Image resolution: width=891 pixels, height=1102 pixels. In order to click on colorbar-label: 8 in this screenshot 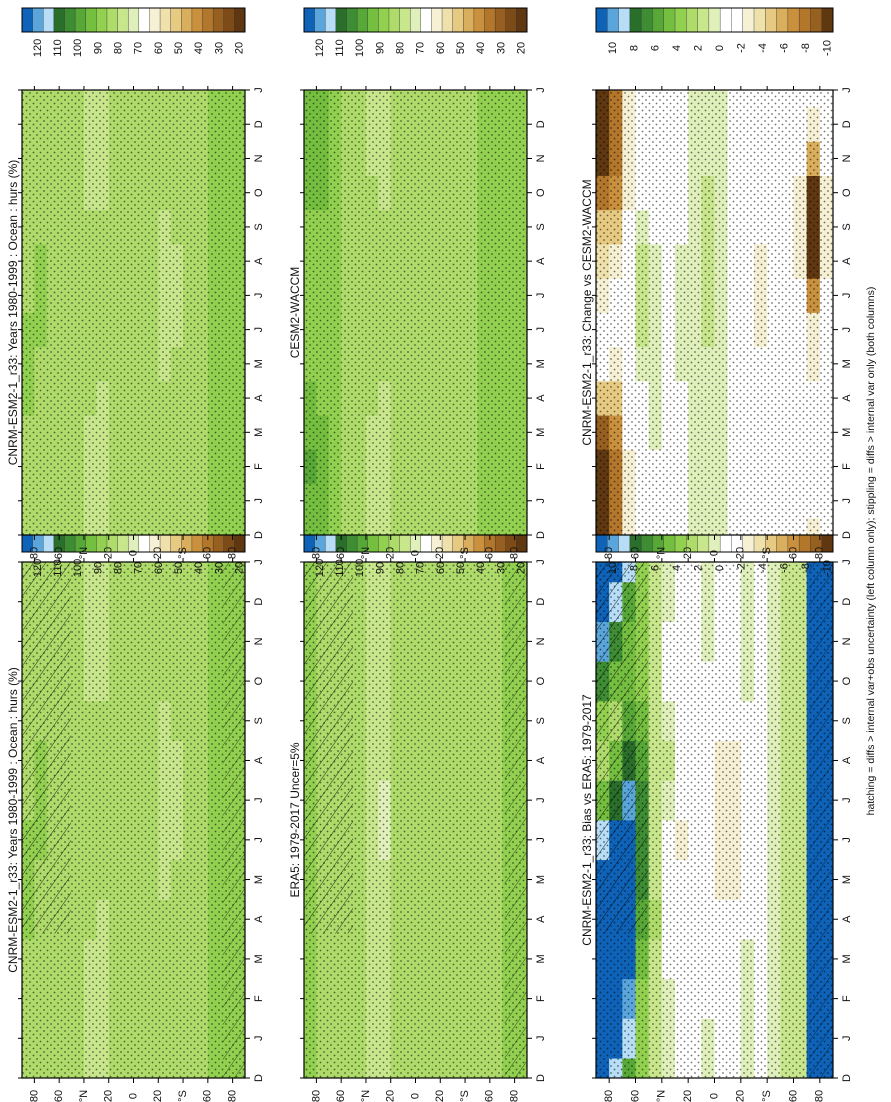, I will do `click(634, 568)`.